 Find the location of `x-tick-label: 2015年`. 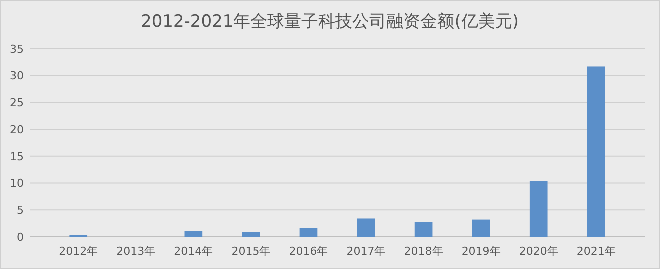

x-tick-label: 2015年 is located at coordinates (251, 251).